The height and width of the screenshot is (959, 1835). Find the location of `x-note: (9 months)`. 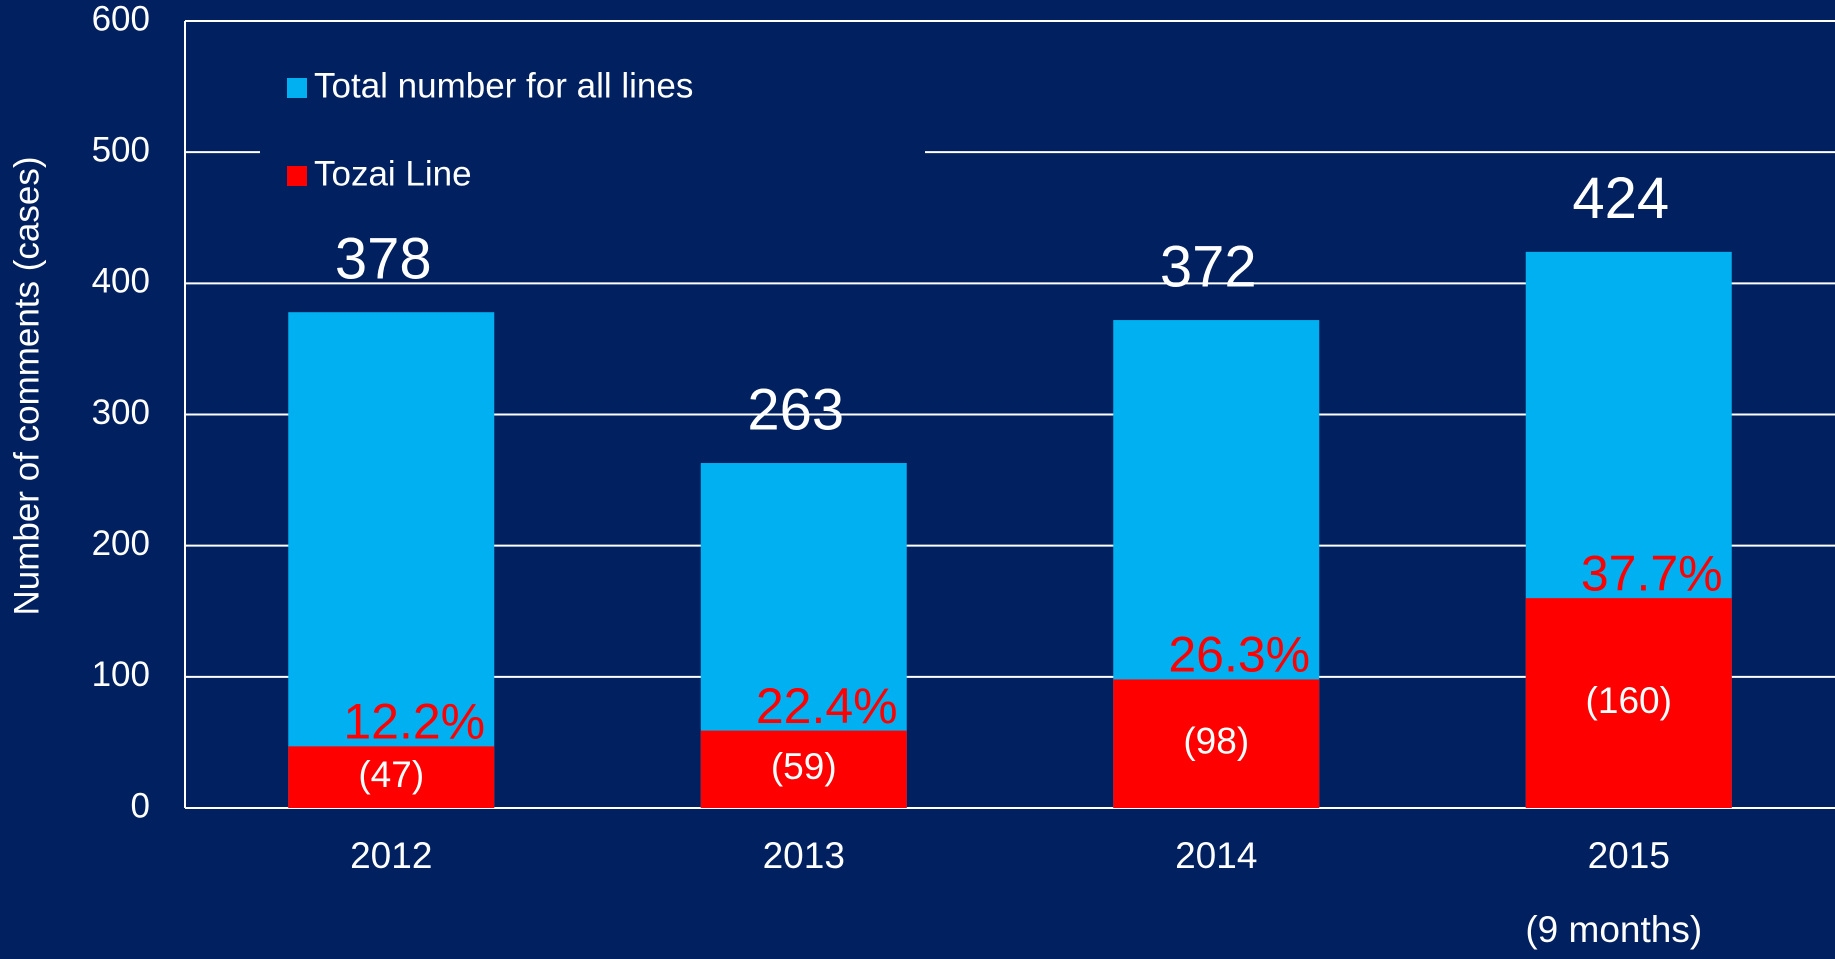

x-note: (9 months) is located at coordinates (1613, 929).